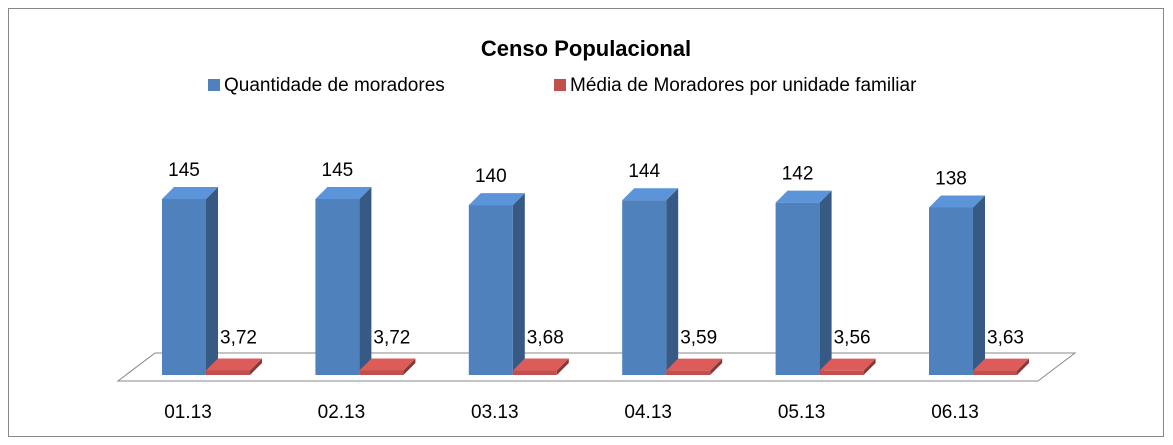 This screenshot has width=1173, height=445. Describe the element at coordinates (644, 171) in the screenshot. I see `data-label: 144` at that location.